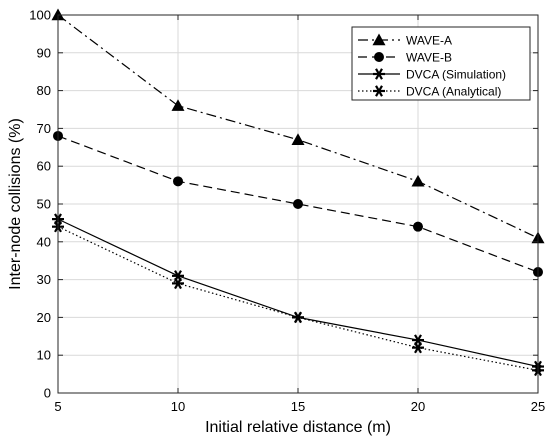 The width and height of the screenshot is (550, 440). Describe the element at coordinates (44, 355) in the screenshot. I see `y-tick-label: 10` at that location.